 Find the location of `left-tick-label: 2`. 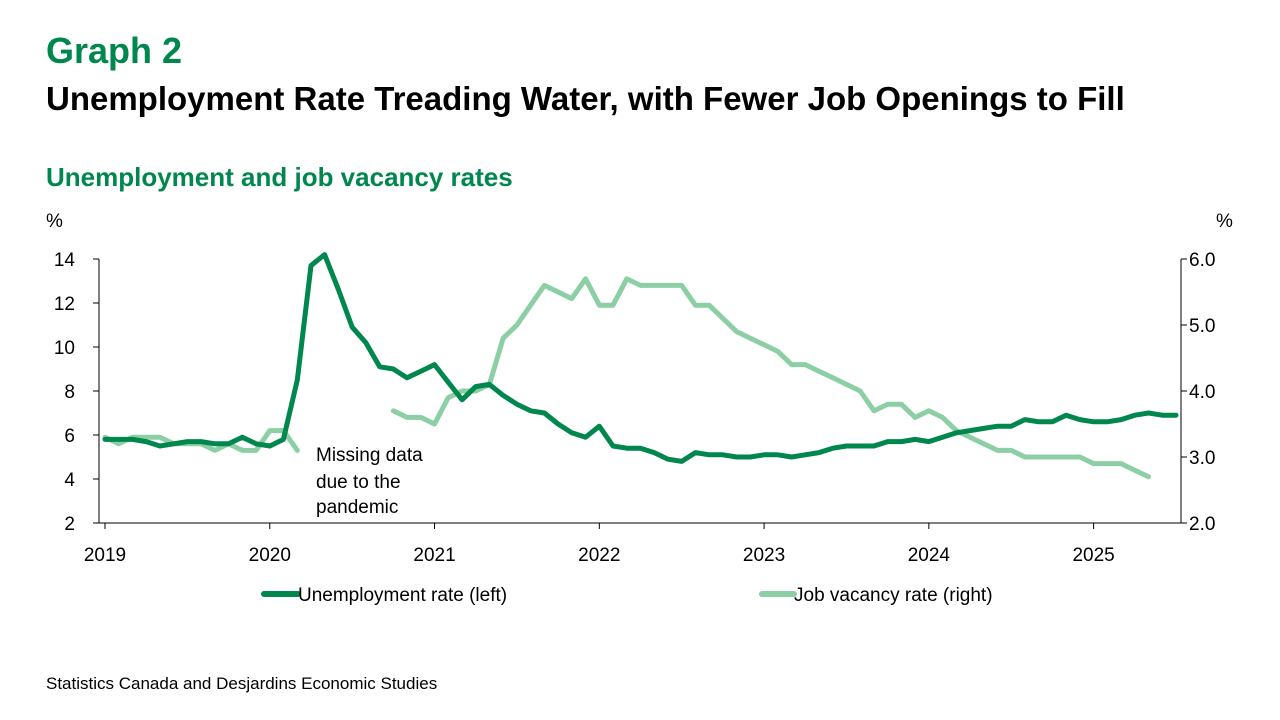

left-tick-label: 2 is located at coordinates (69, 524).